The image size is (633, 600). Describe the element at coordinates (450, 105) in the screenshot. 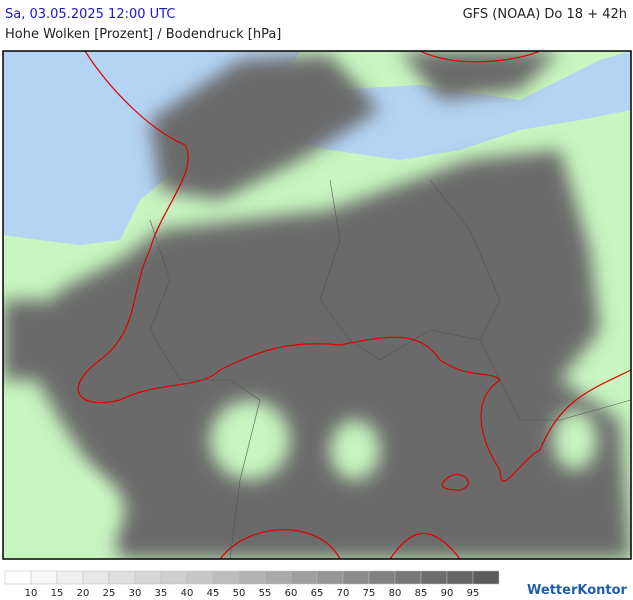

I see `baltic-sea` at that location.